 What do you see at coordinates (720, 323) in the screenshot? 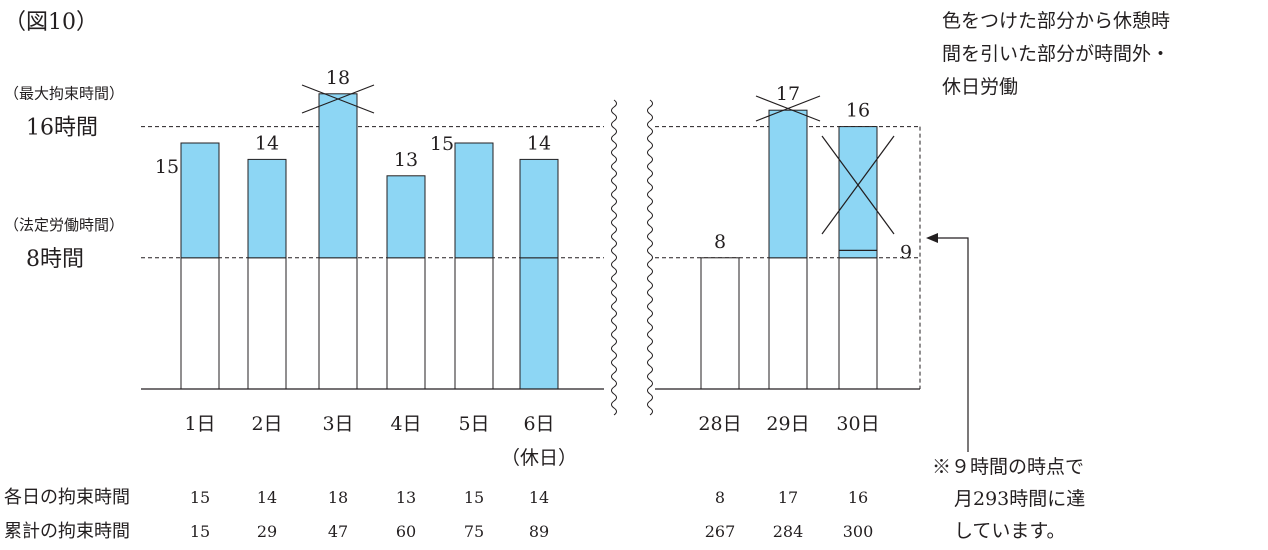
I see `bar-base-28日` at bounding box center [720, 323].